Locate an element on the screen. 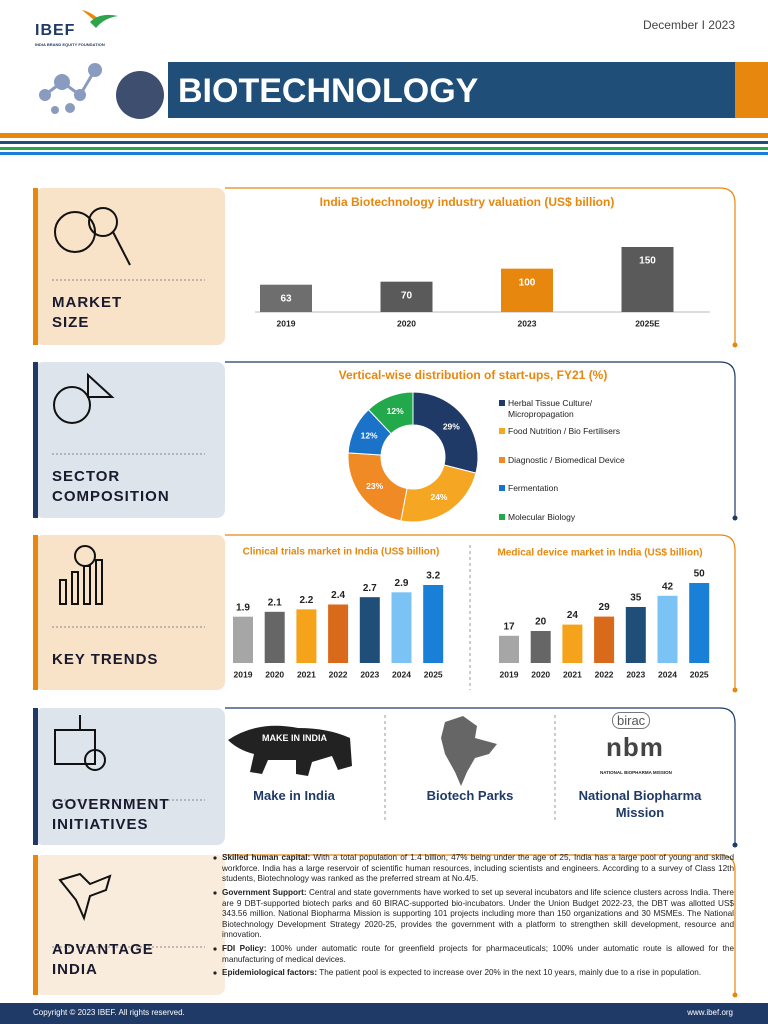 The image size is (768, 1024). data-label: 24% is located at coordinates (438, 497).